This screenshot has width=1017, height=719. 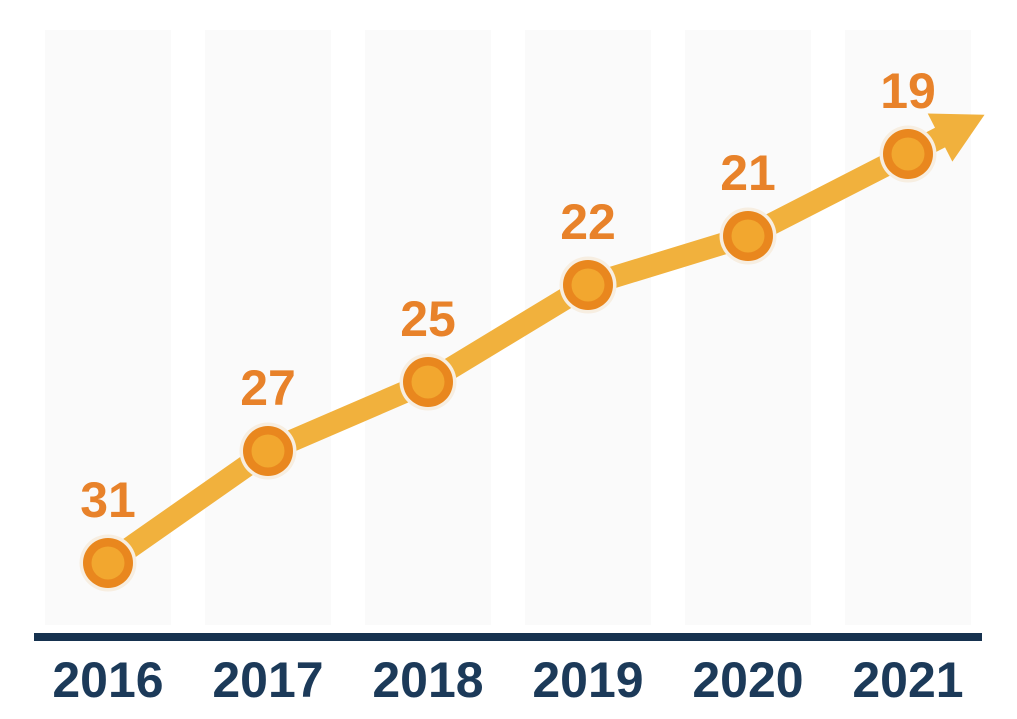 I want to click on value-label: 22, so click(x=588, y=222).